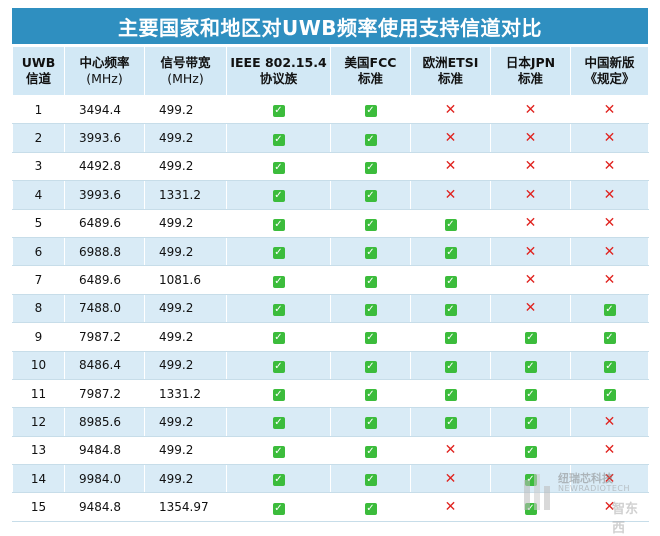  What do you see at coordinates (104, 166) in the screenshot?
I see `cell-freq: 4492.8` at bounding box center [104, 166].